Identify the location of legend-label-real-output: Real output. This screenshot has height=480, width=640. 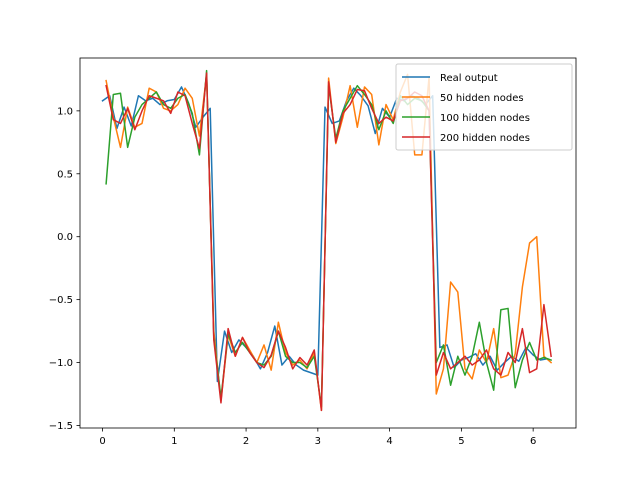
(469, 78).